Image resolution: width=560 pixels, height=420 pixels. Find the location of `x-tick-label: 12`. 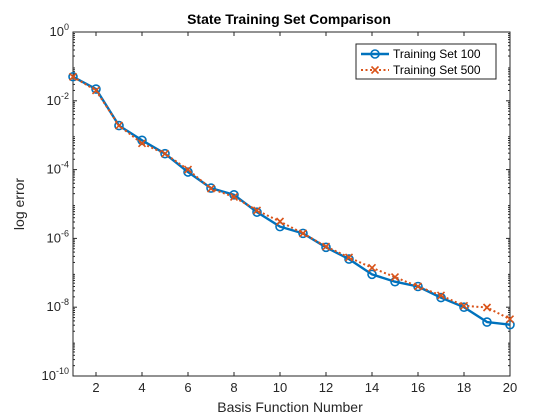

x-tick-label: 12 is located at coordinates (326, 387).